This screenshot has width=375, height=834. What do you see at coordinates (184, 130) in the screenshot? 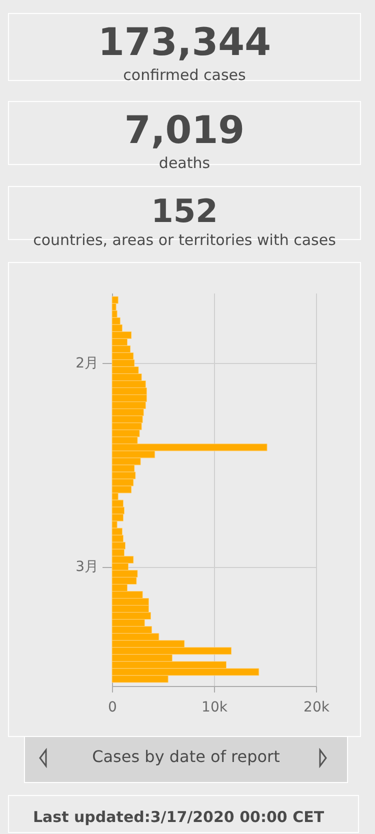
I see `text: 7,019` at bounding box center [184, 130].